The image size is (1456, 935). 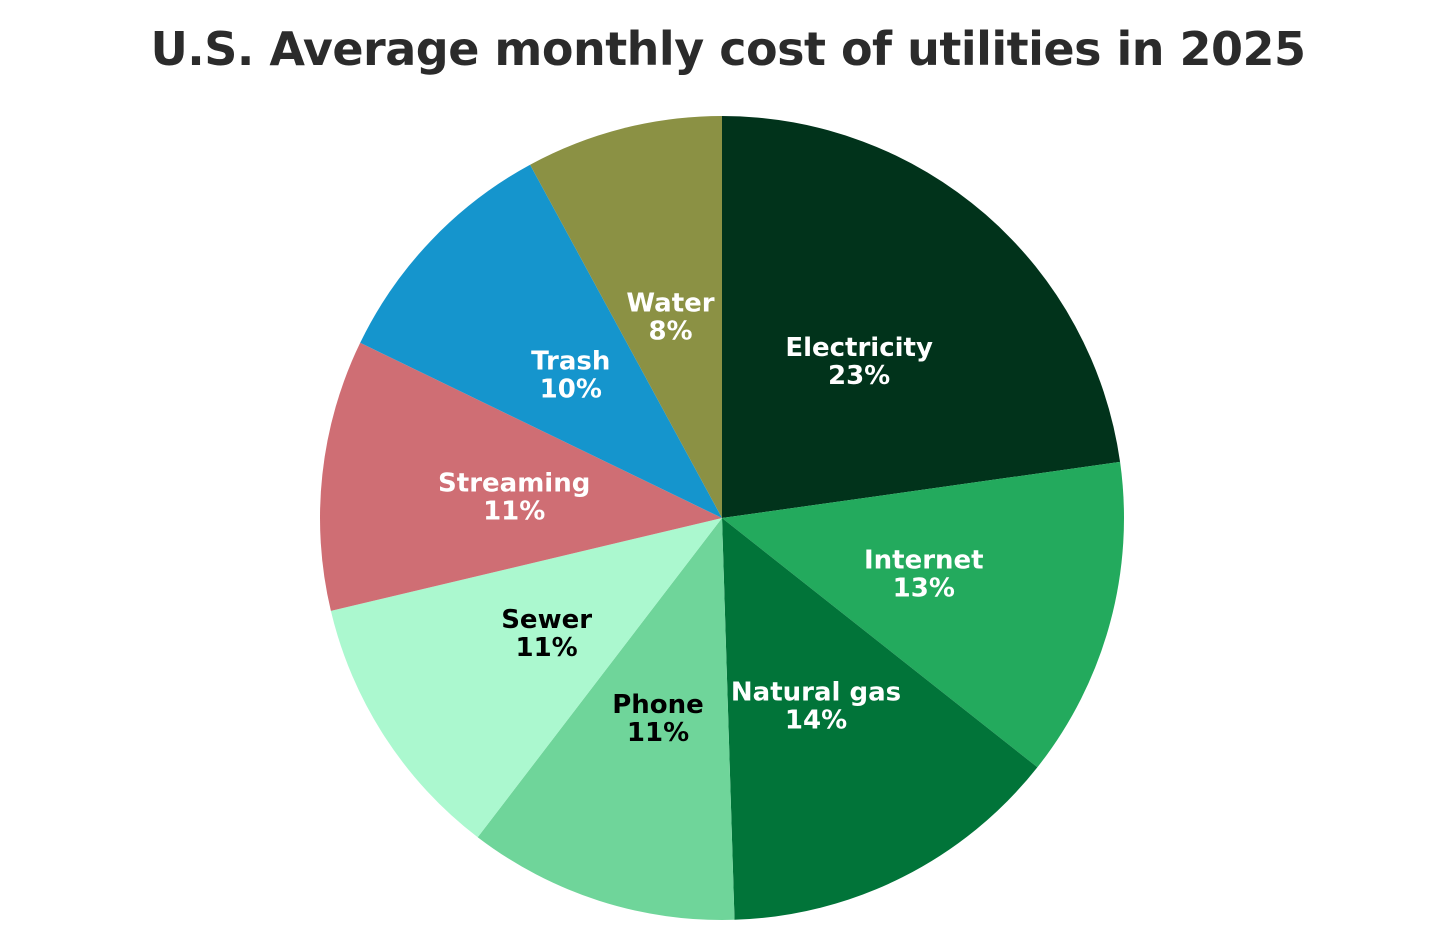 What do you see at coordinates (816, 693) in the screenshot?
I see `slice-label-name: Natural gas` at bounding box center [816, 693].